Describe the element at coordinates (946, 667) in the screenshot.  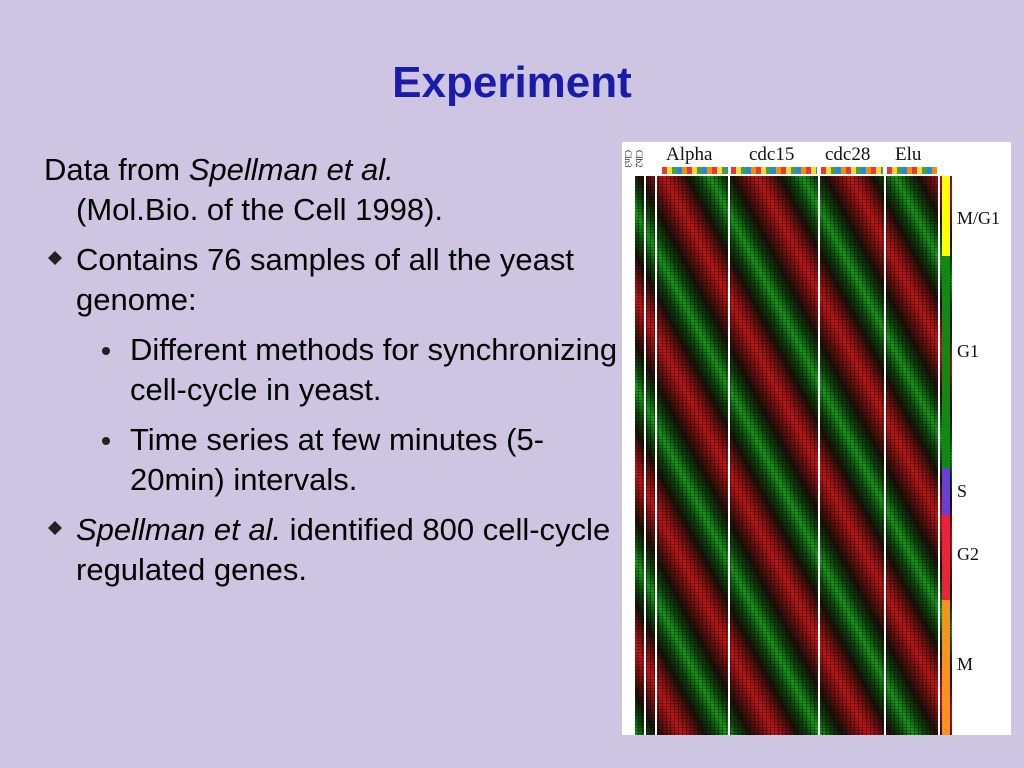
I see `phase-bar-m` at that location.